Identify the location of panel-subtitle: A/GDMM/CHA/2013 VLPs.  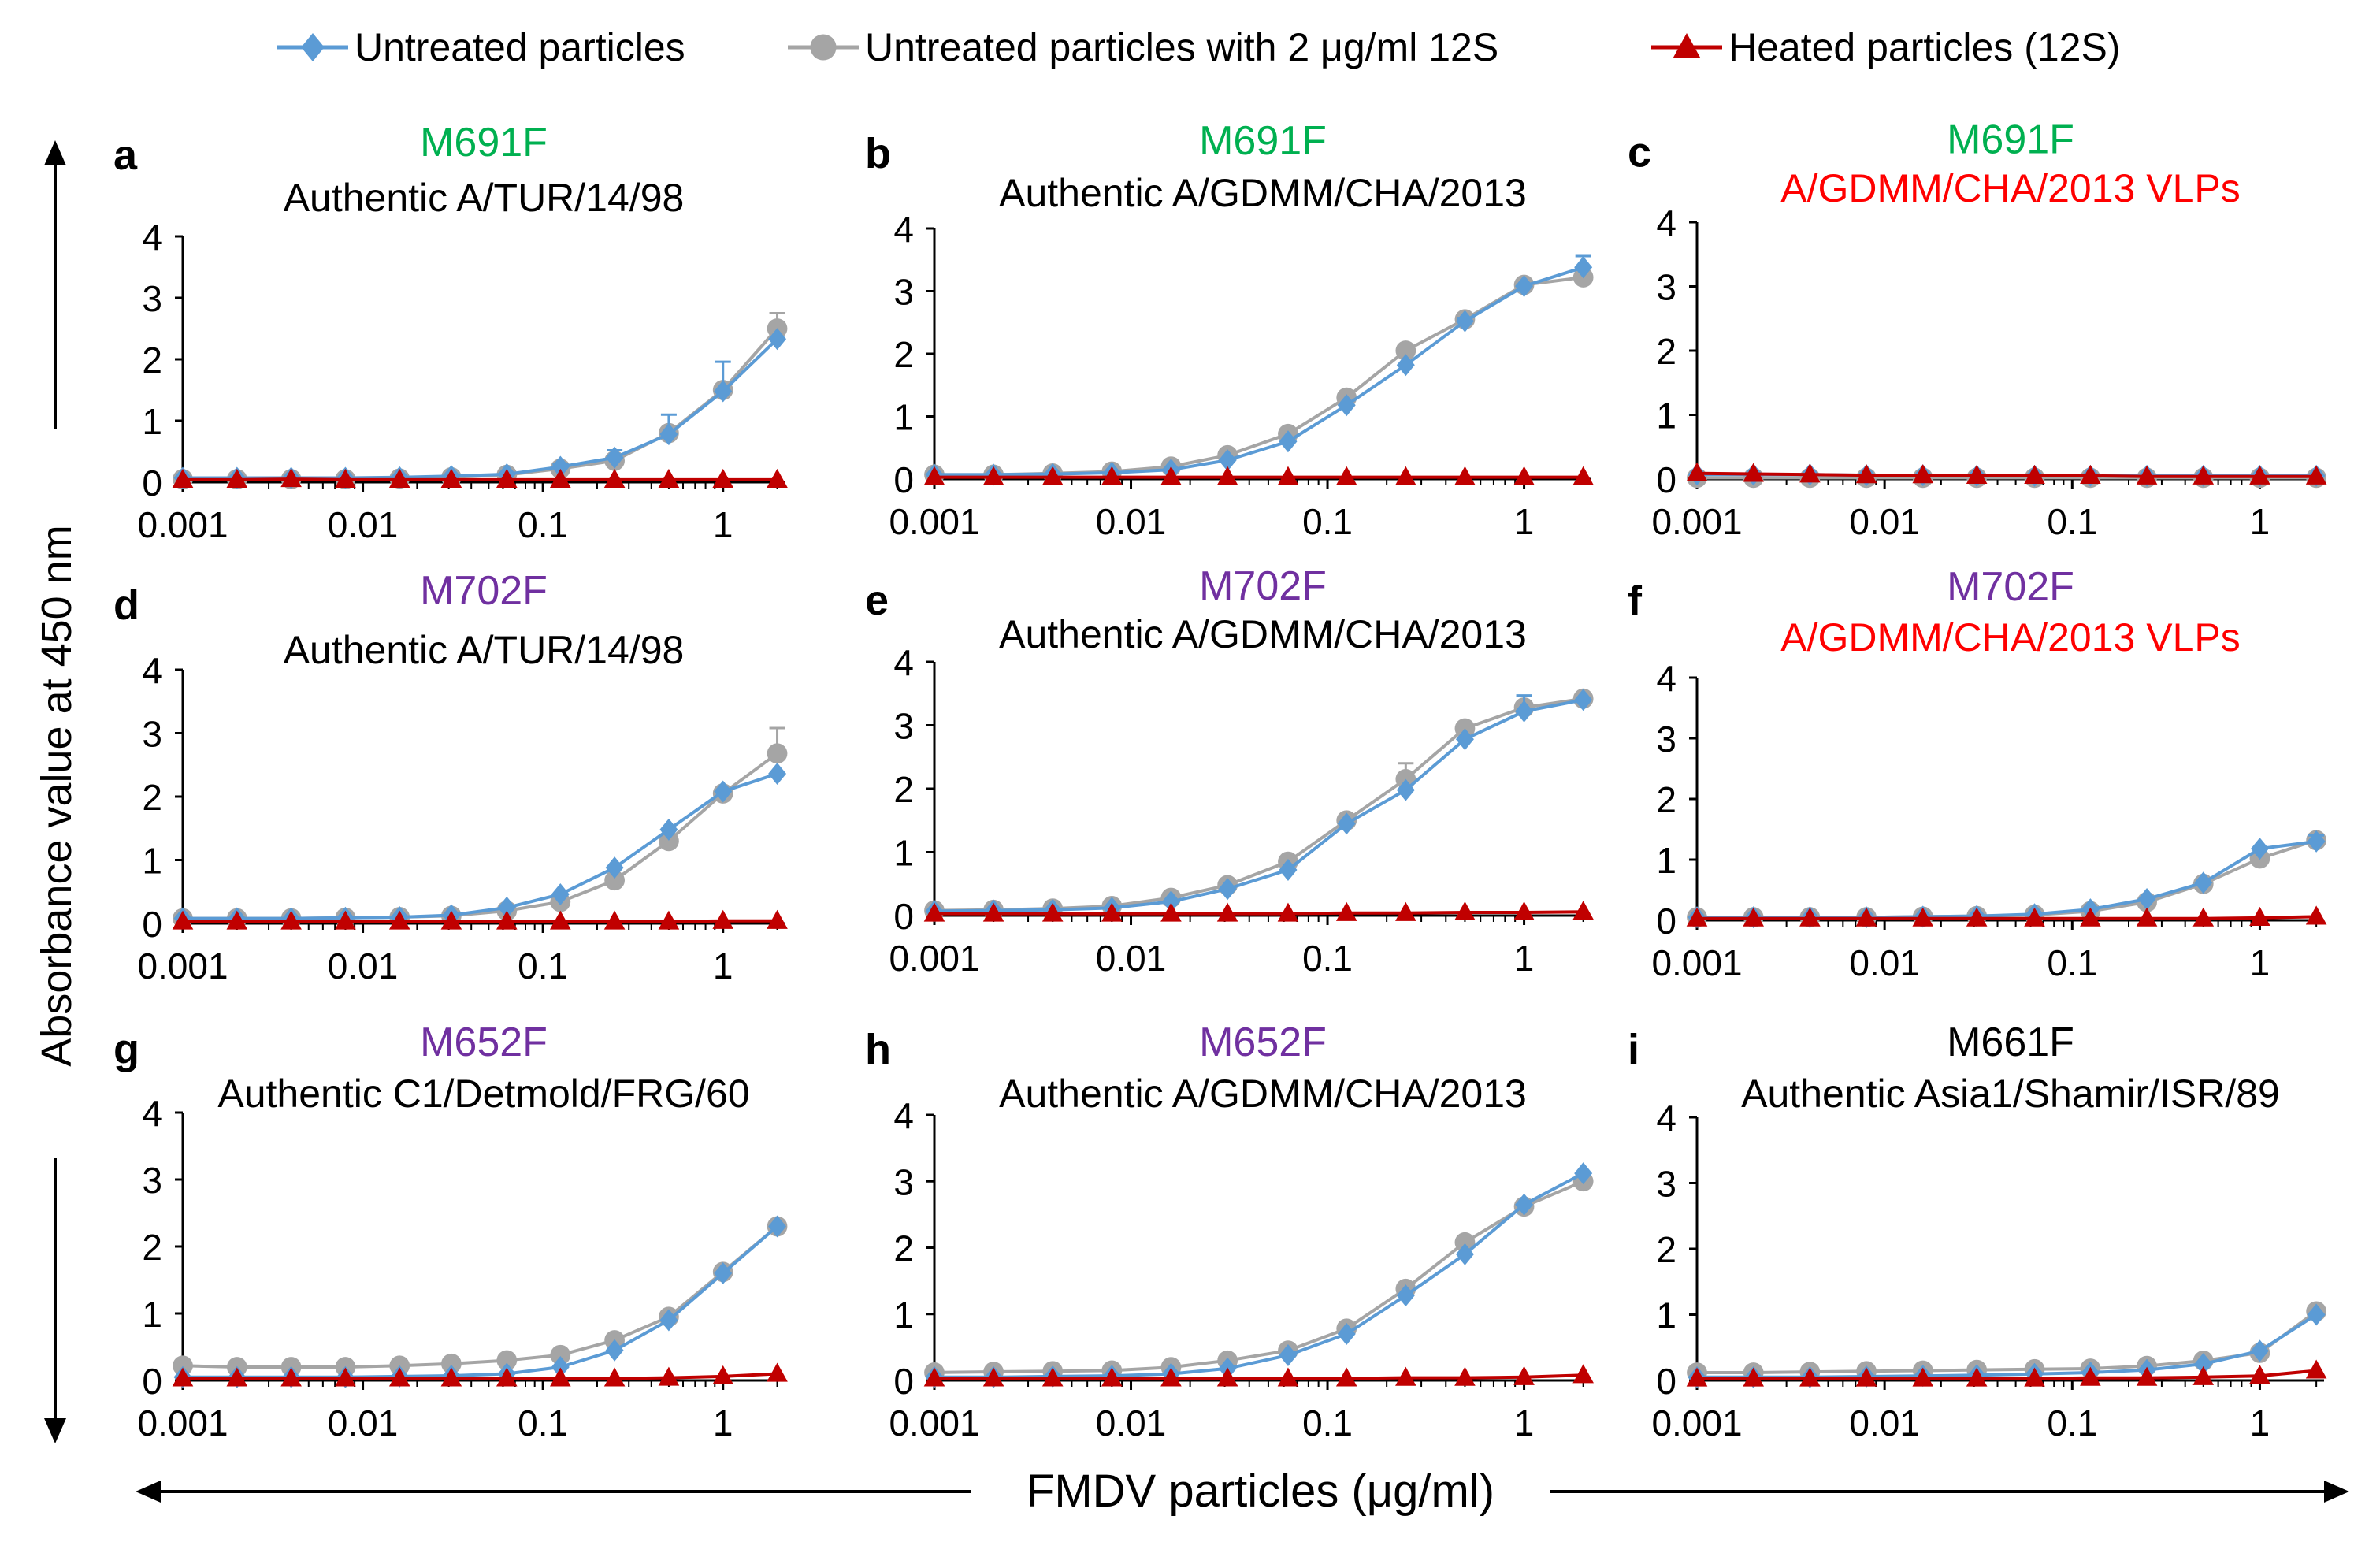
(2010, 188).